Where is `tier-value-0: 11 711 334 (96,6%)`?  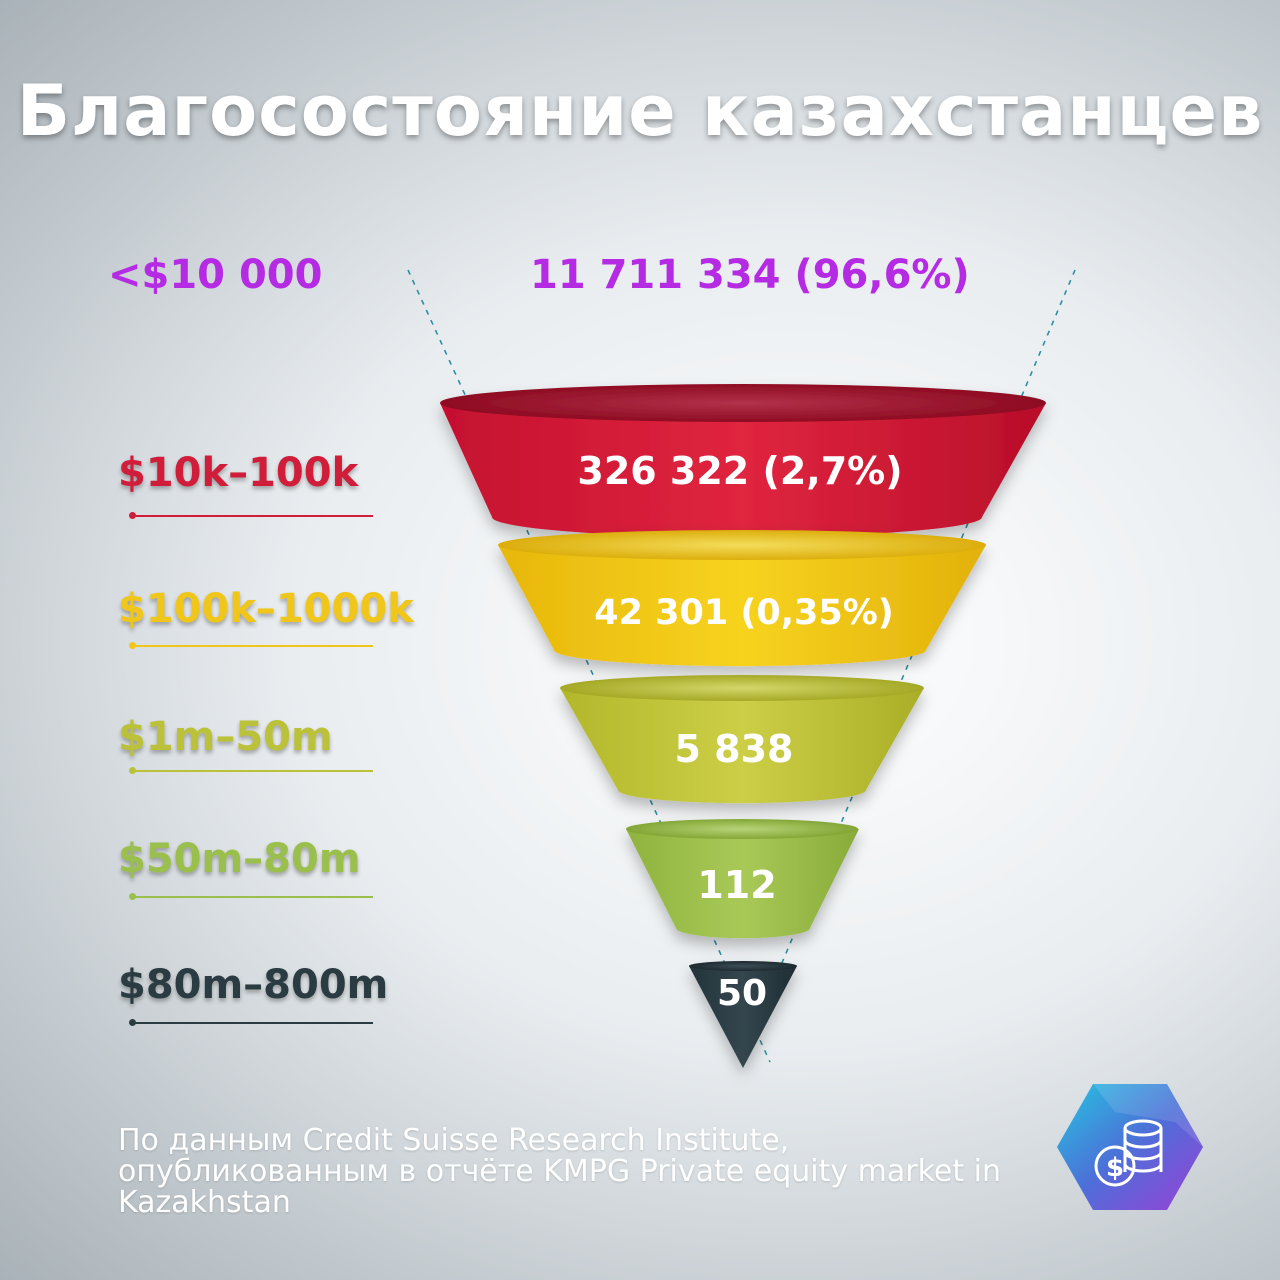 tier-value-0: 11 711 334 (96,6%) is located at coordinates (750, 275).